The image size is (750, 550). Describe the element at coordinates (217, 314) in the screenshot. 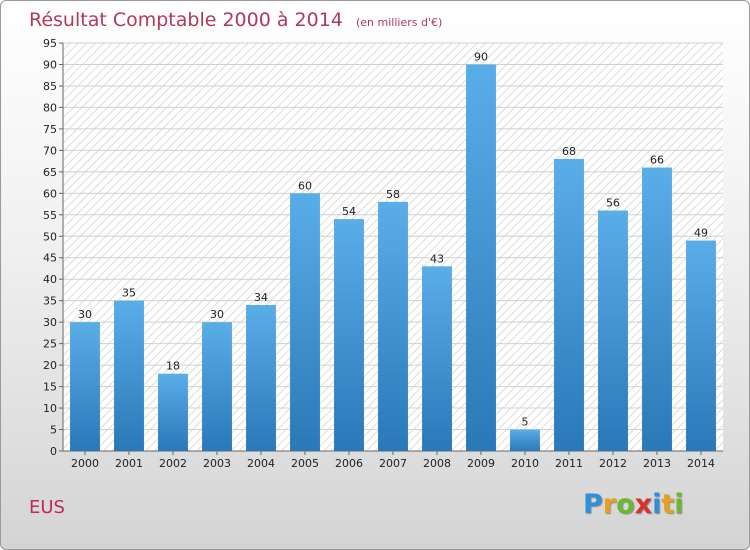

I see `data-label-2003: 30` at that location.